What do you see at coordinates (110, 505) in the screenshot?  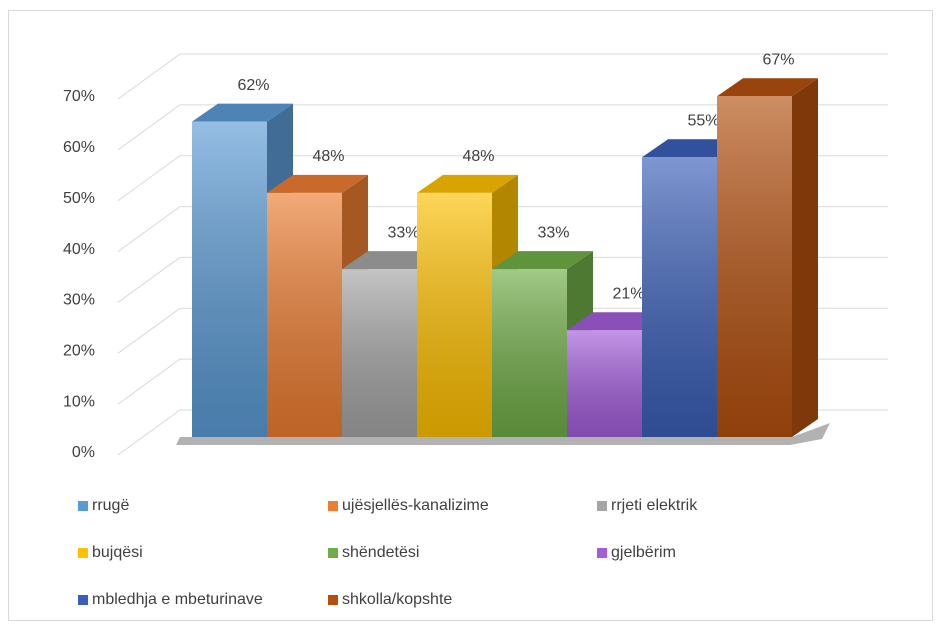 I see `legend-label: rrugë` at bounding box center [110, 505].